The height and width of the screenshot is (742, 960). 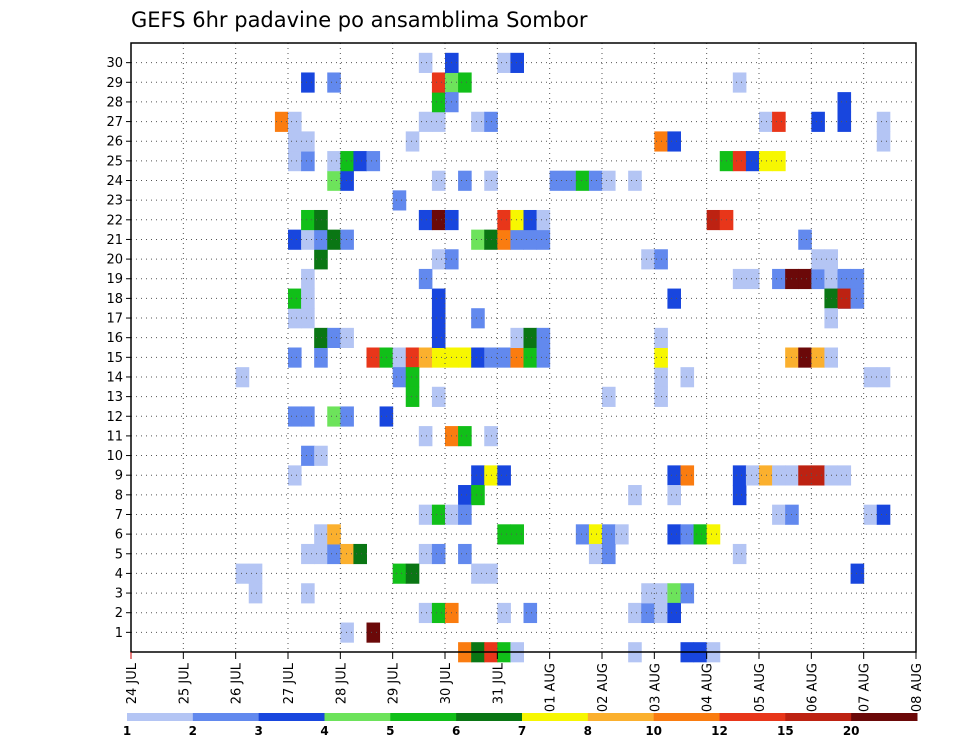 I want to click on x-tick-label: 28 JUL, so click(x=341, y=683).